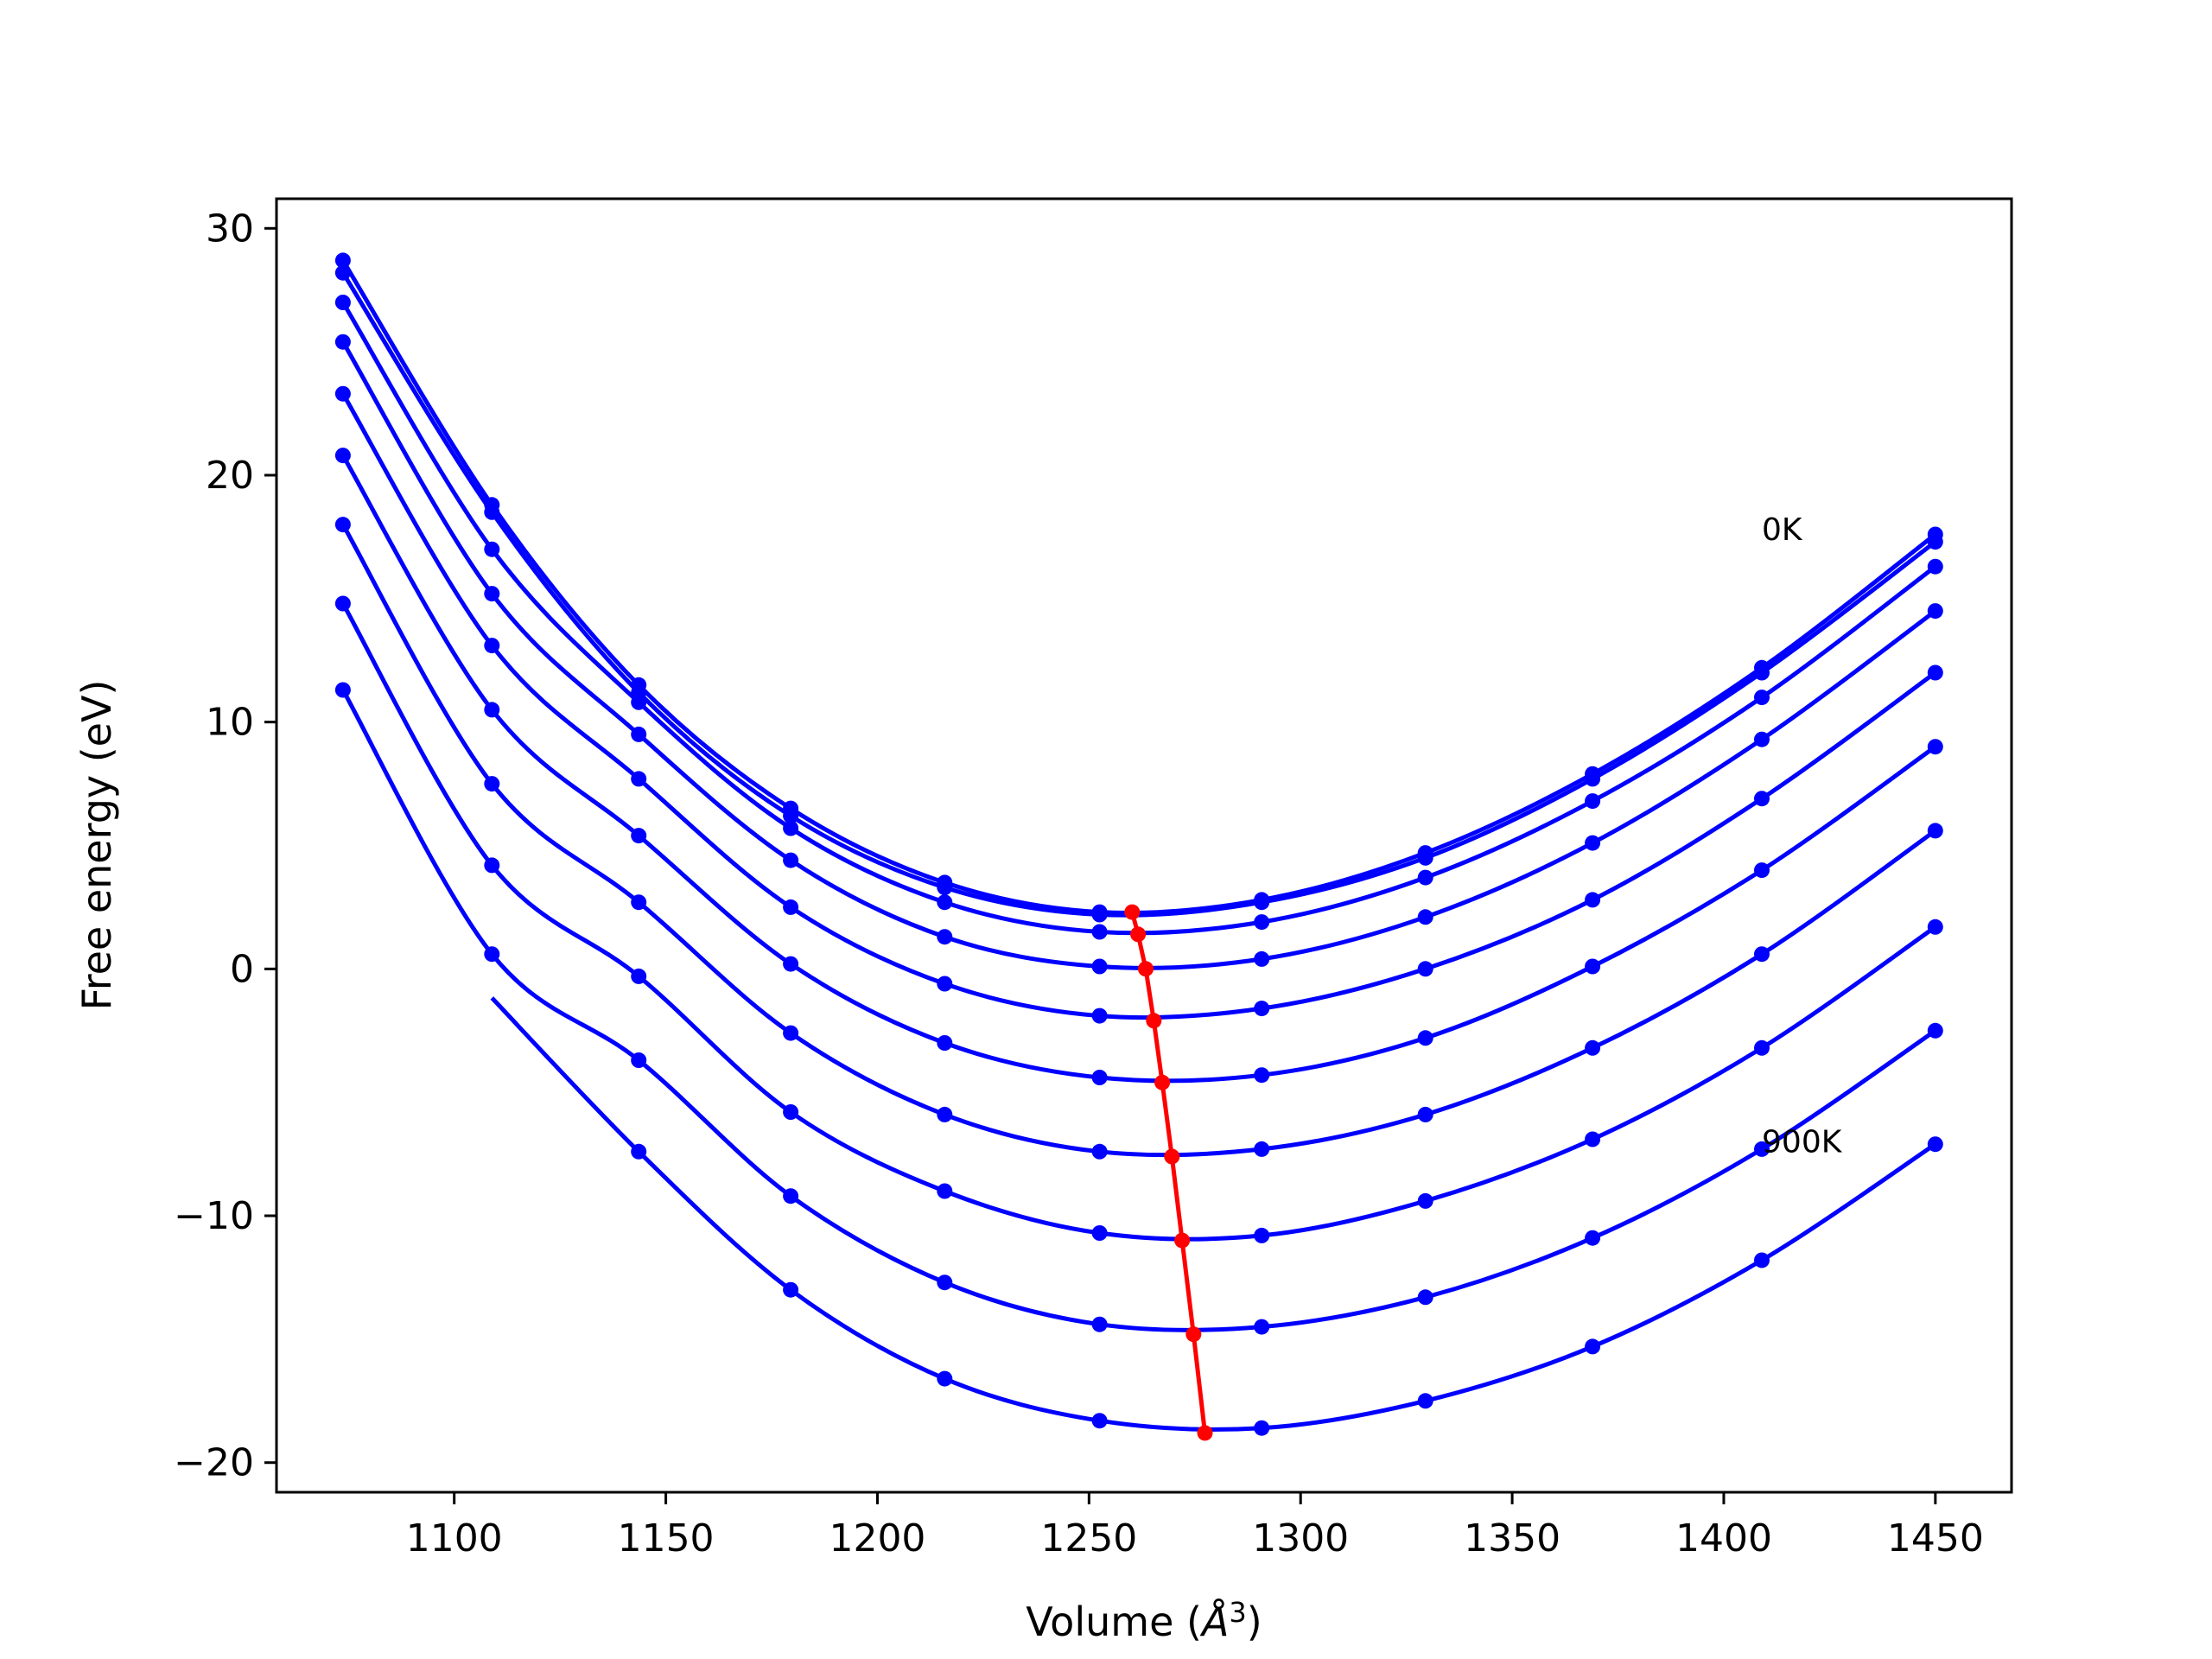 Image resolution: width=2212 pixels, height=1659 pixels. What do you see at coordinates (1723, 1538) in the screenshot?
I see `x-tick-label: 1400` at bounding box center [1723, 1538].